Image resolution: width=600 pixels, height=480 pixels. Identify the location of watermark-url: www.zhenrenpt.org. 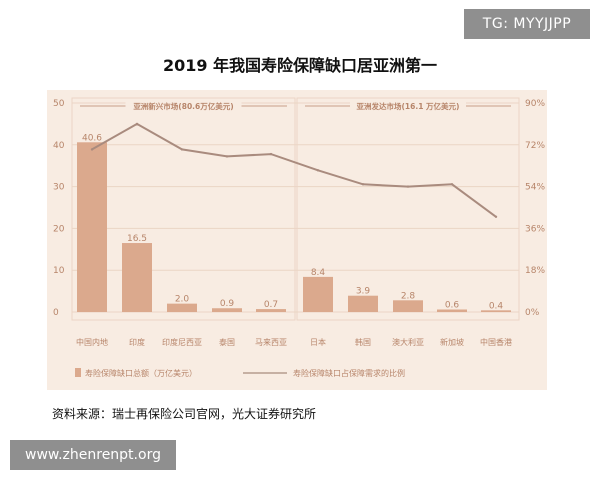
(93, 455).